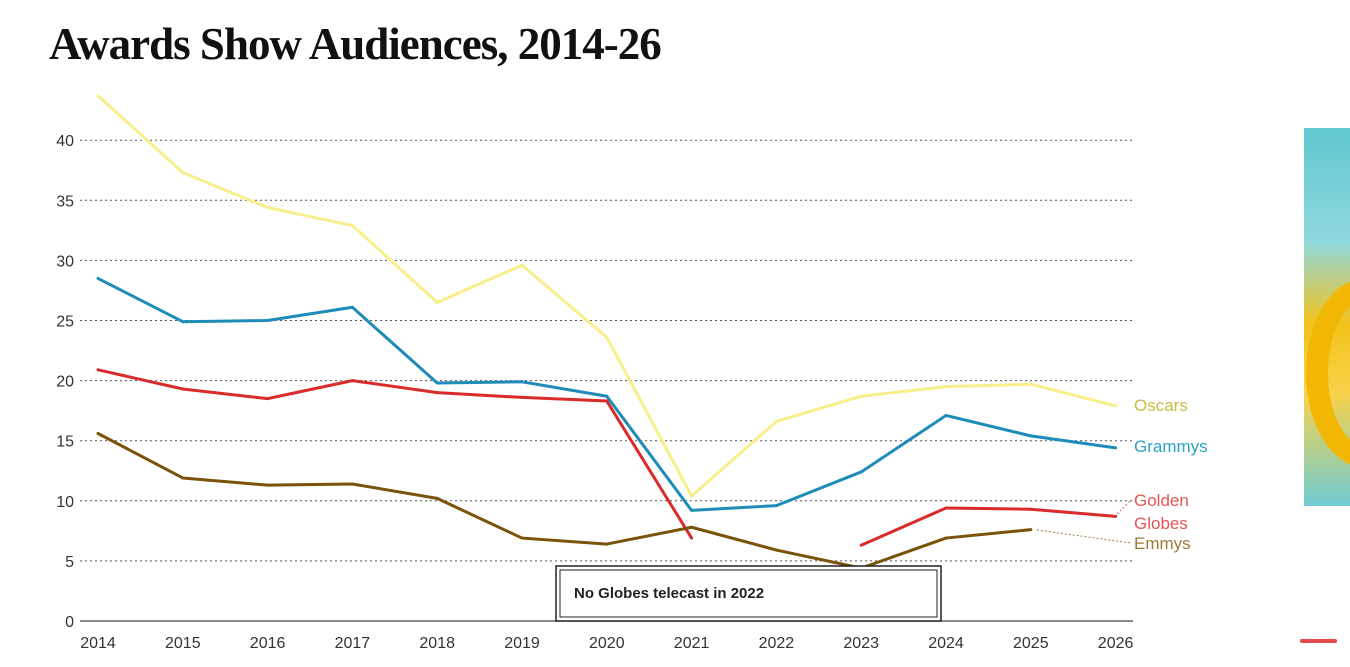 The height and width of the screenshot is (667, 1350). Describe the element at coordinates (1161, 405) in the screenshot. I see `series-label-oscars: Oscars` at that location.